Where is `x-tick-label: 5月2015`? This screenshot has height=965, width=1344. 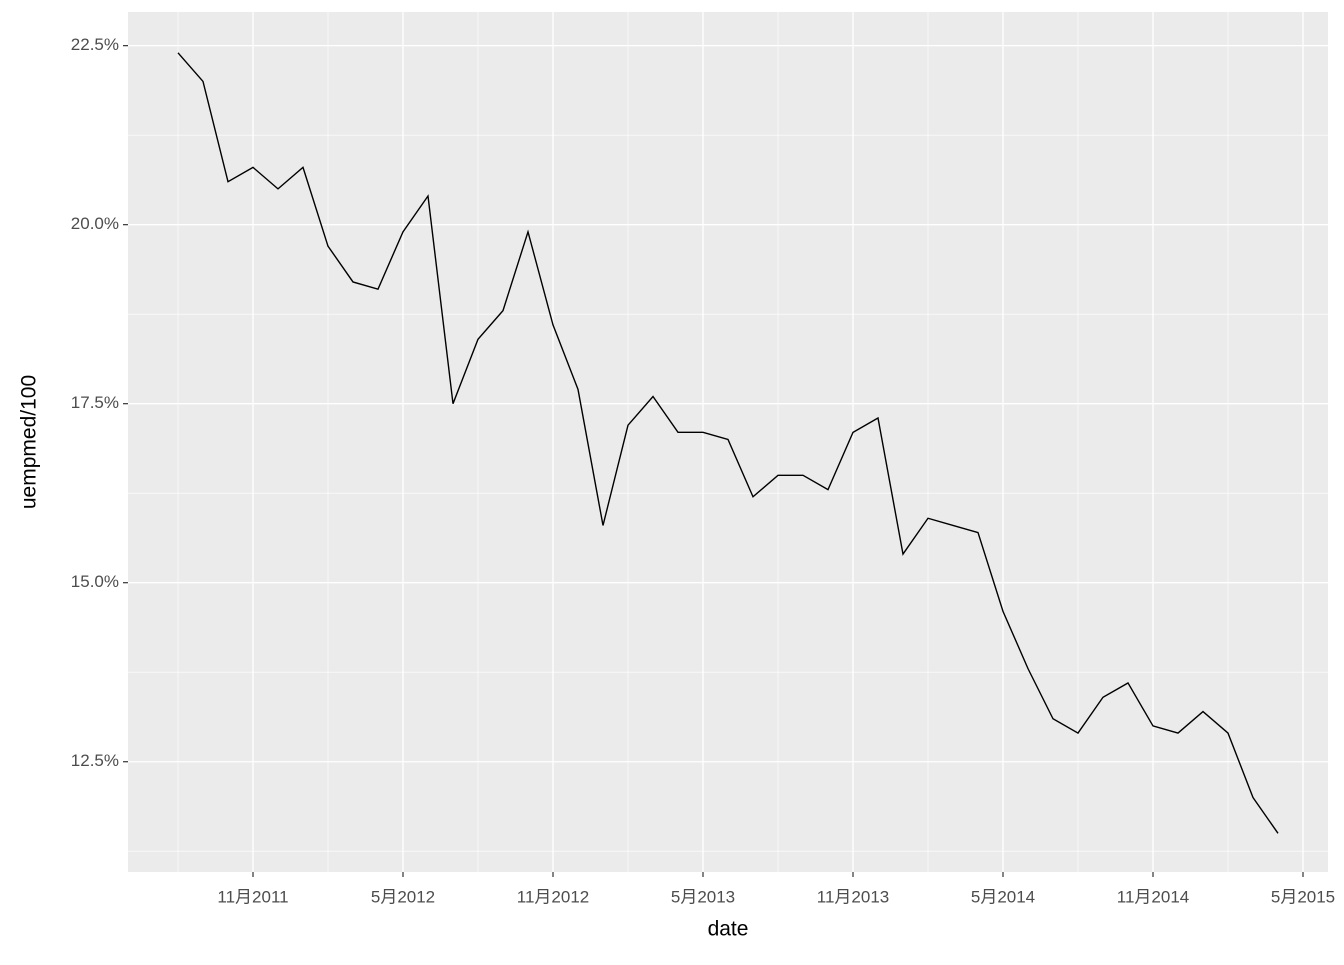 x-tick-label: 5月2015 is located at coordinates (1303, 896).